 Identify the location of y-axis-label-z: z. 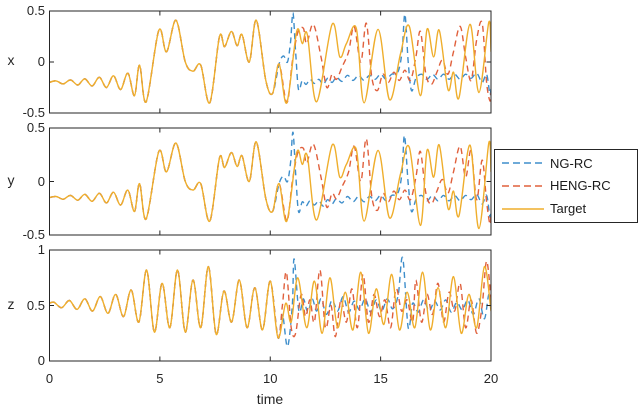
(11, 304).